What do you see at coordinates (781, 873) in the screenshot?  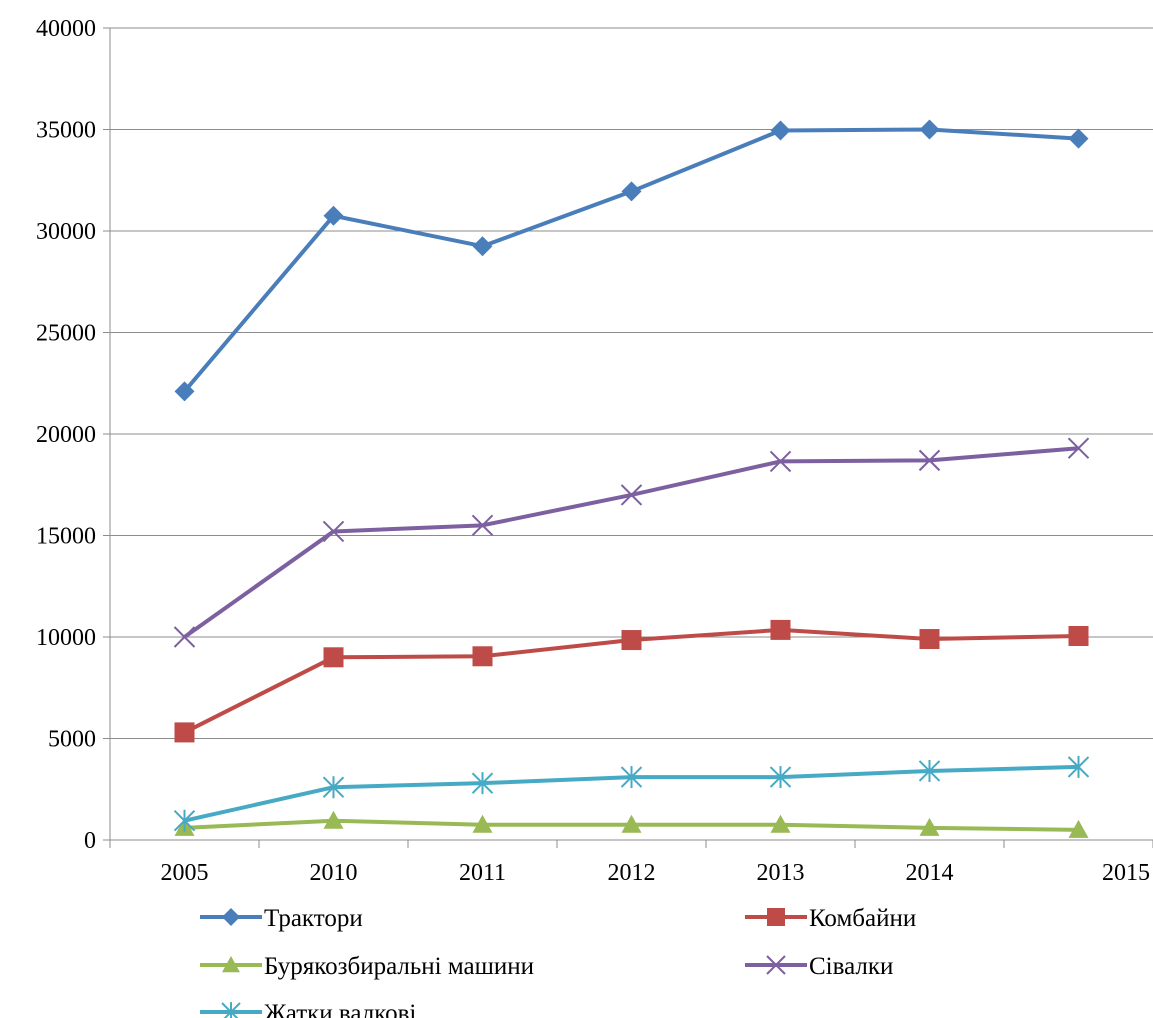 I see `x-tick-label: 2013` at bounding box center [781, 873].